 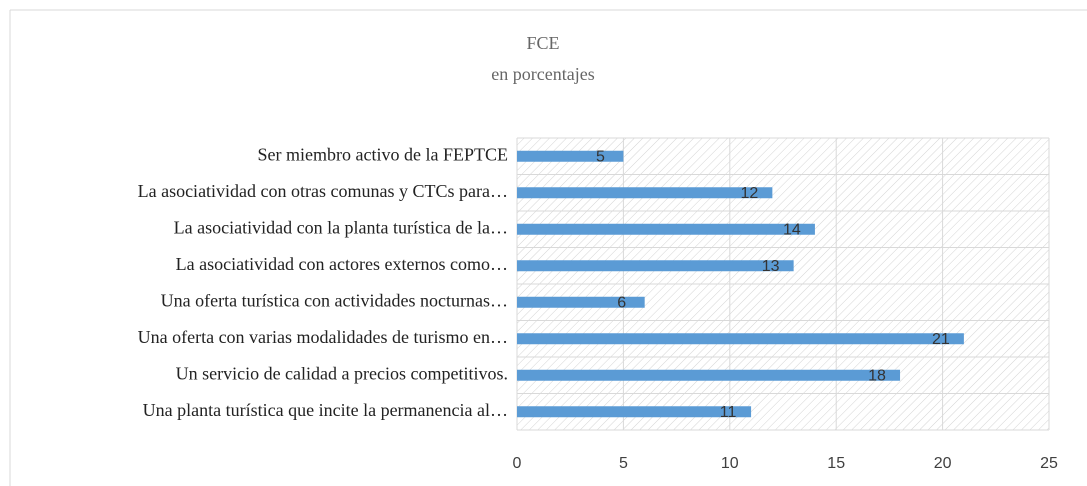 What do you see at coordinates (877, 375) in the screenshot?
I see `data-label: 18` at bounding box center [877, 375].